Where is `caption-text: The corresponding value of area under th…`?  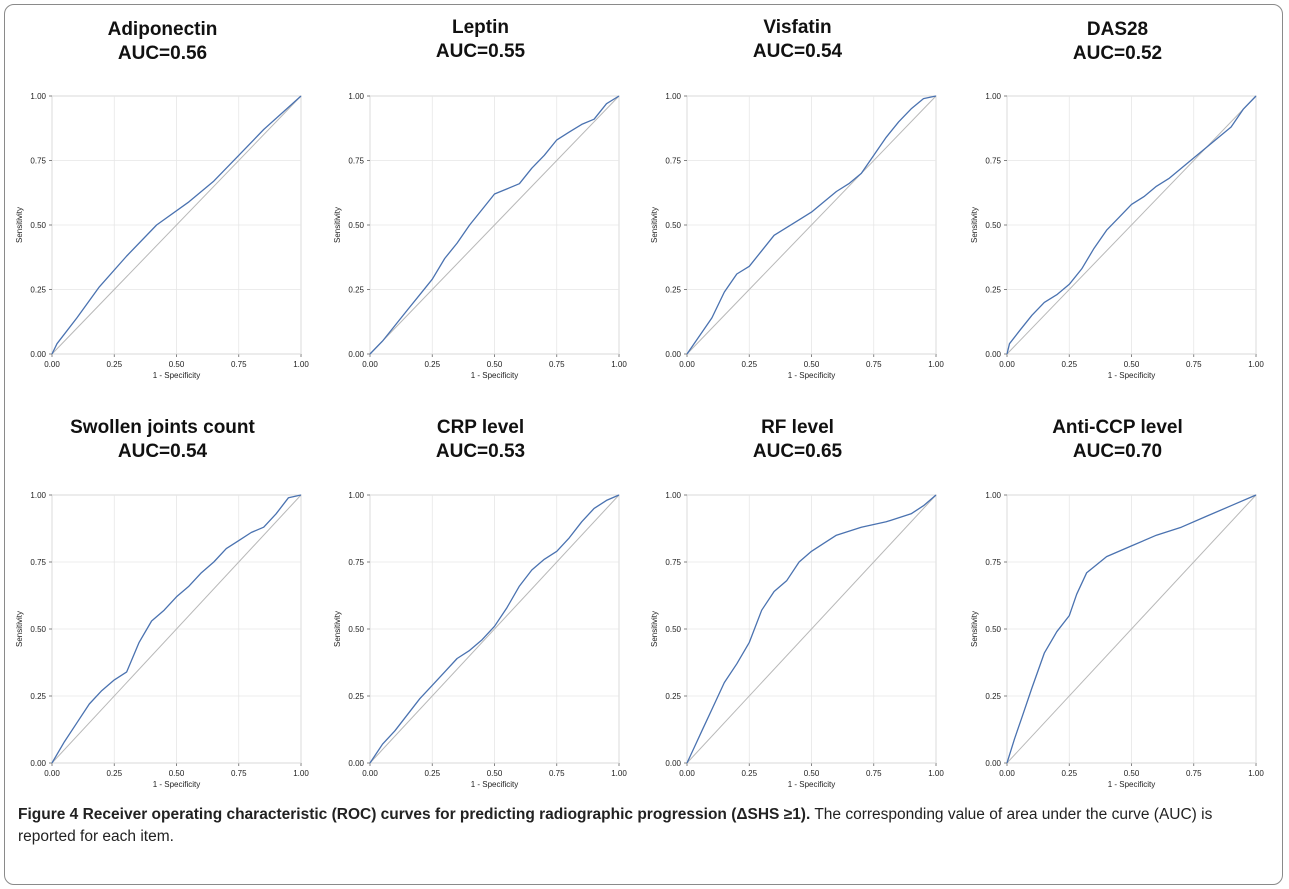
caption-text: The corresponding value of area under th… is located at coordinates (615, 825).